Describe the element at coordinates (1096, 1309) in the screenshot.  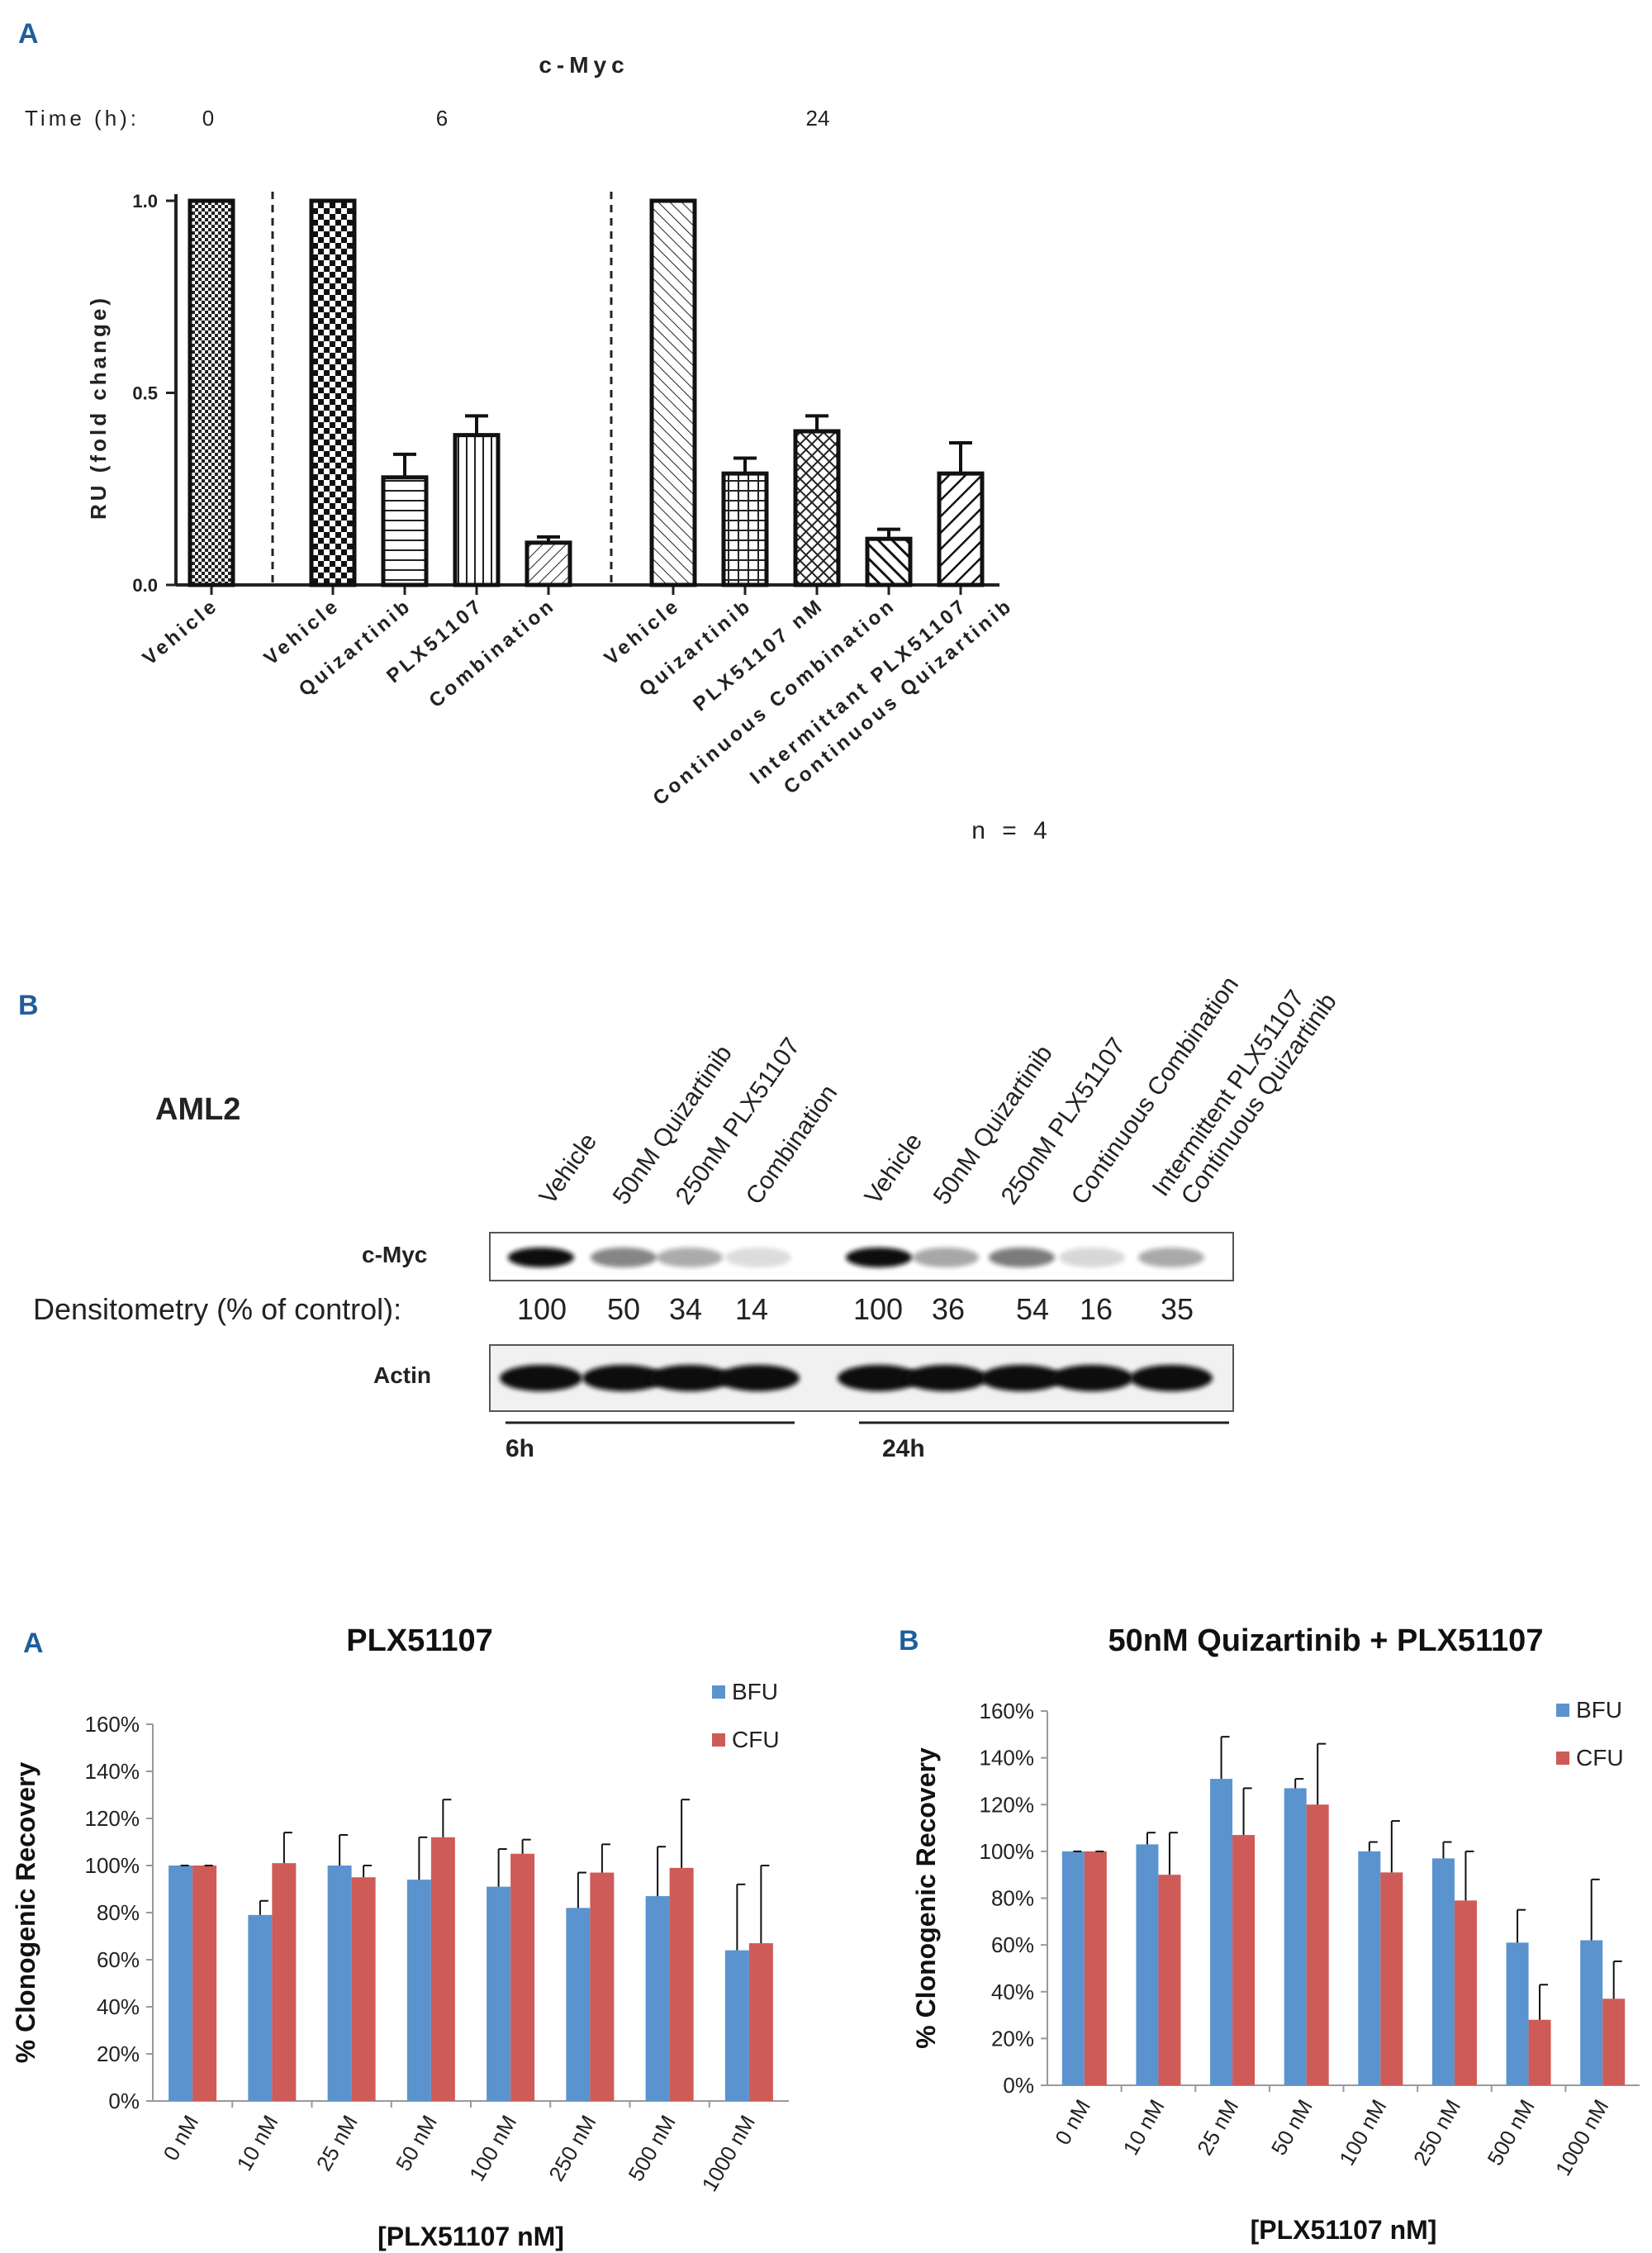
I see `densitometry-value: 16` at that location.